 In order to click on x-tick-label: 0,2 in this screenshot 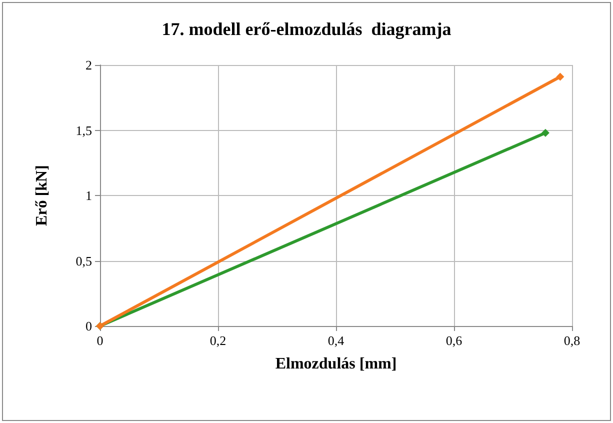, I will do `click(218, 340)`.